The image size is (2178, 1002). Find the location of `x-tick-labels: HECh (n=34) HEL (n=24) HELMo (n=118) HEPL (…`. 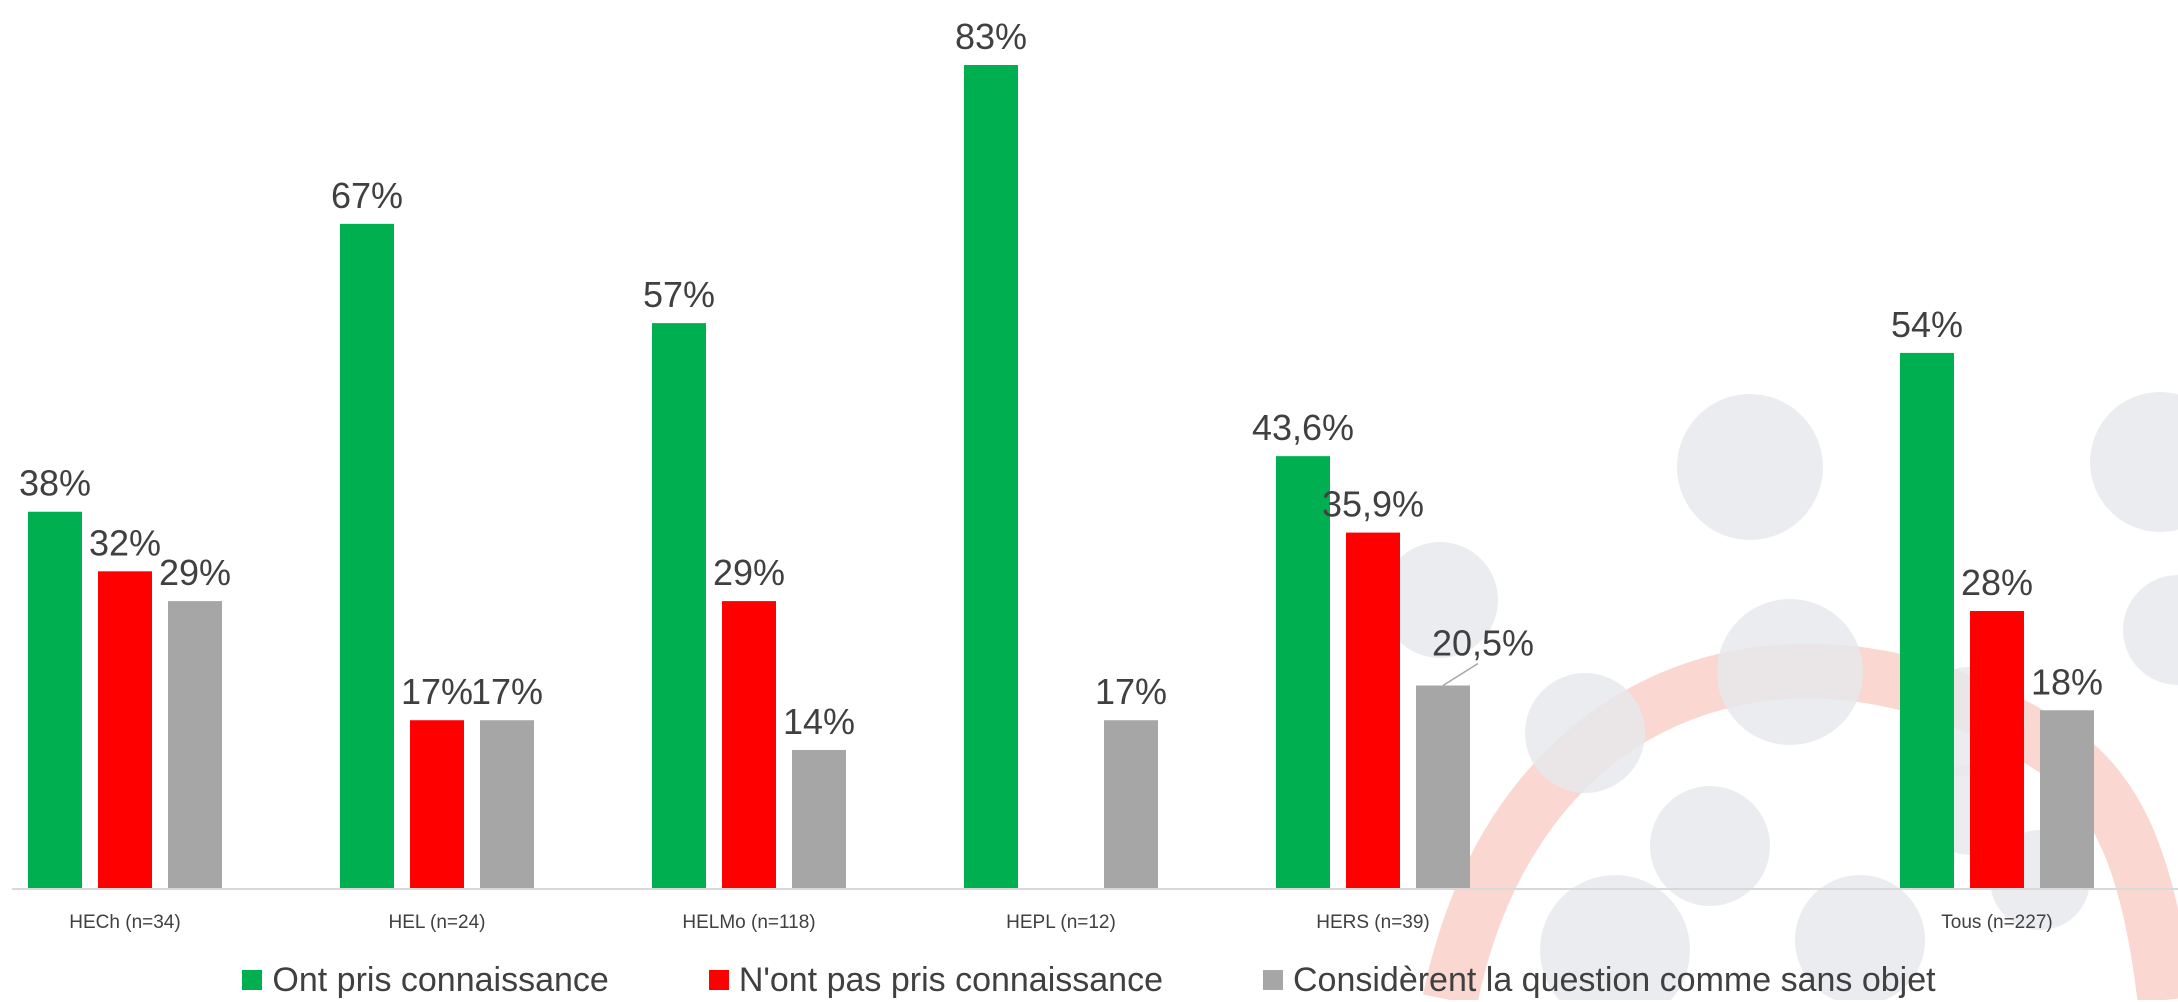

x-tick-labels: HECh (n=34) HEL (n=24) HELMo (n=118) HEPL (… is located at coordinates (1060, 922).